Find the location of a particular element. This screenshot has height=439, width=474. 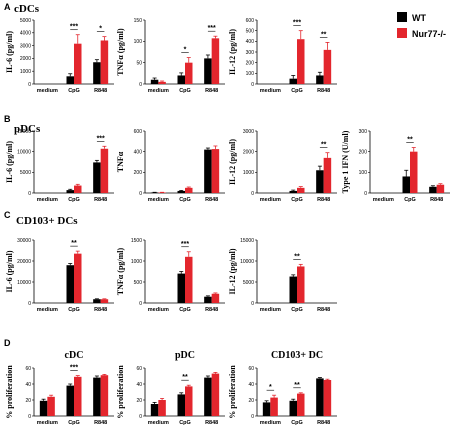

panel-letter-a: A is located at coordinates (7, 7).